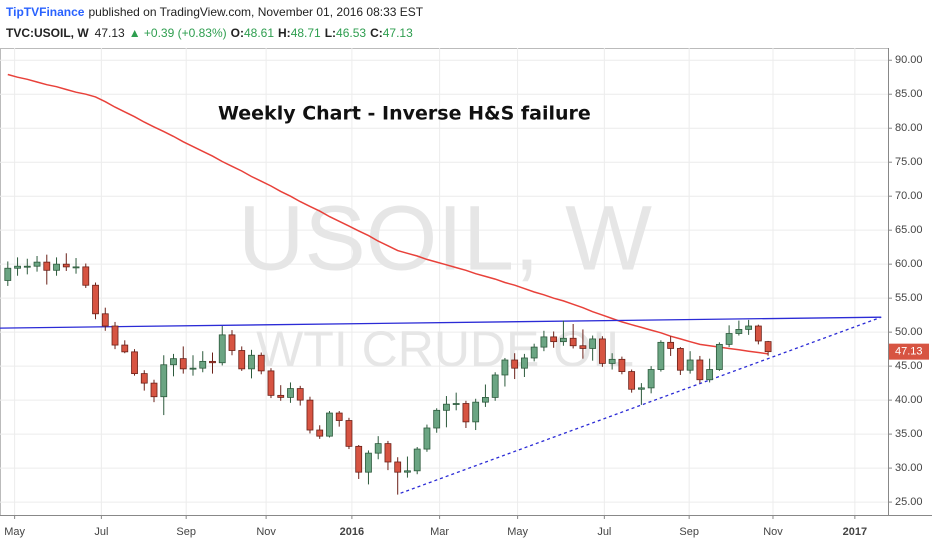 The height and width of the screenshot is (550, 932). I want to click on watermark-sub: WTI CRUDE OIL, so click(445, 349).